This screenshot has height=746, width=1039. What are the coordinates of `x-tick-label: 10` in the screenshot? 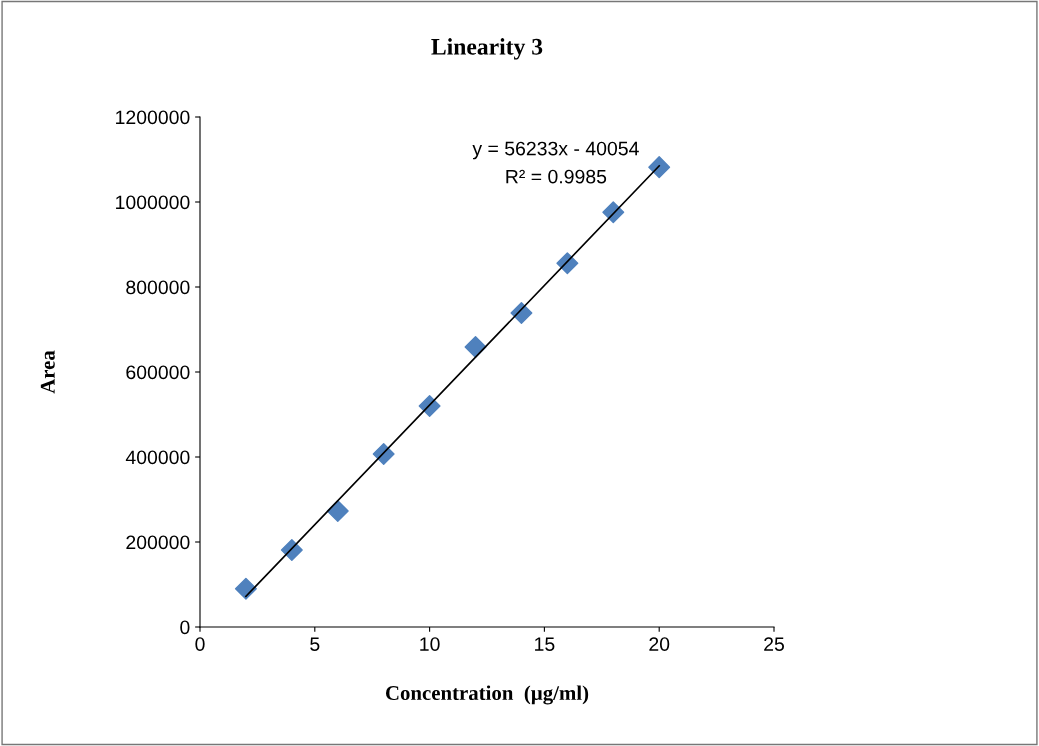 It's located at (430, 644).